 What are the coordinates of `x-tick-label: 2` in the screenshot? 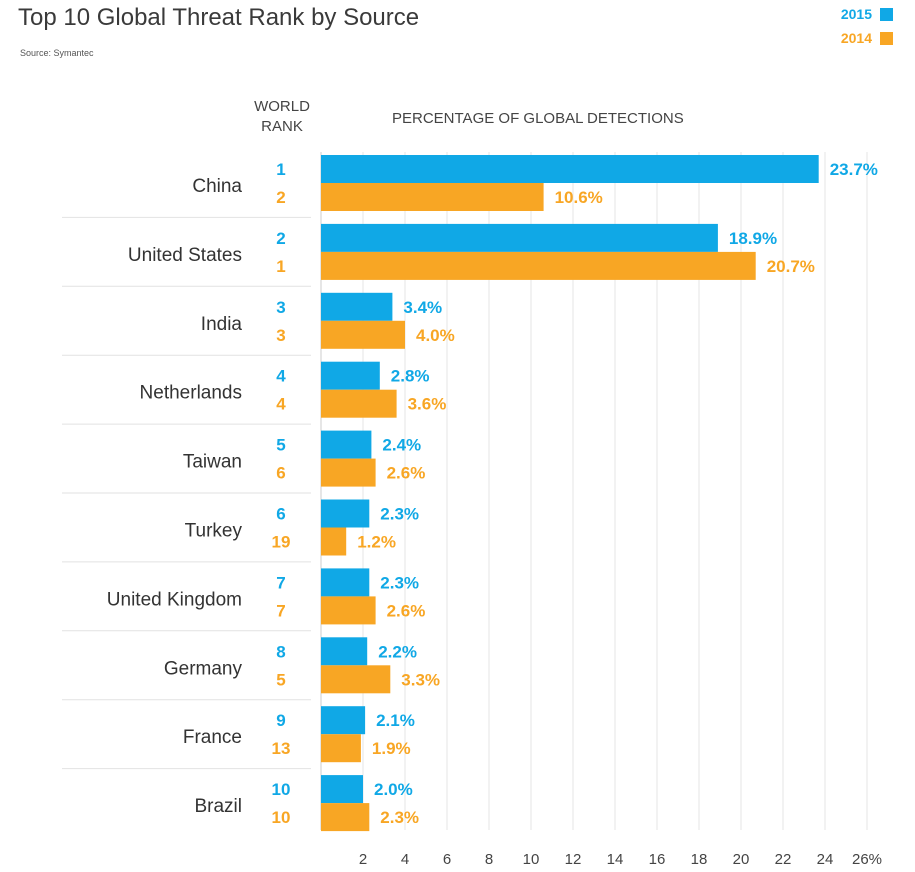 It's located at (363, 859).